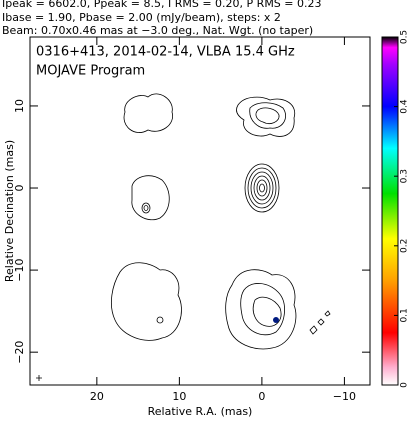 Image resolution: width=409 pixels, height=424 pixels. Describe the element at coordinates (344, 396) in the screenshot. I see `x-tick-label: −10` at that location.